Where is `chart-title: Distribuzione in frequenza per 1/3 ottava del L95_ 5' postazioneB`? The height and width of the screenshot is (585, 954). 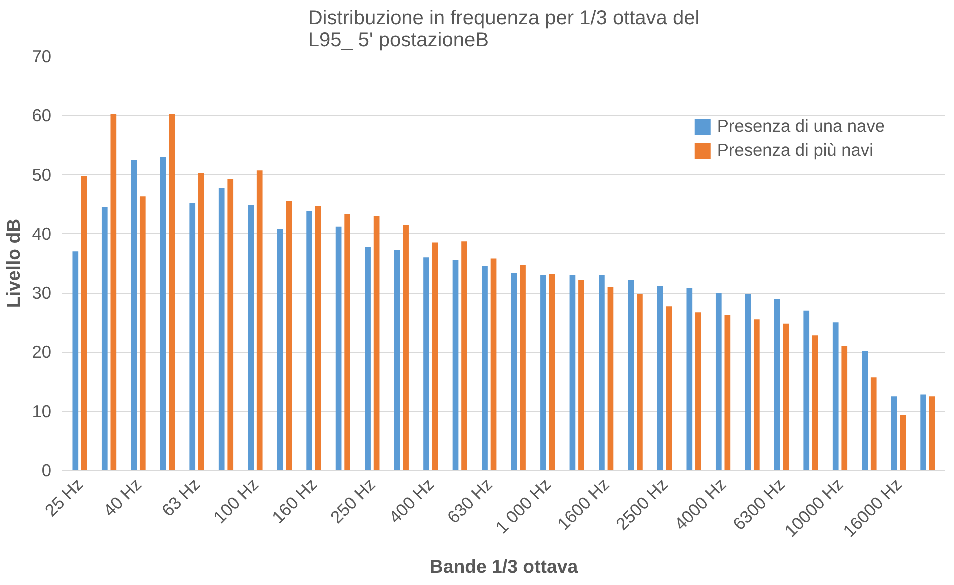 chart-title: Distribuzione in frequenza per 1/3 ottava del L95_ 5' postazioneB is located at coordinates (504, 30).